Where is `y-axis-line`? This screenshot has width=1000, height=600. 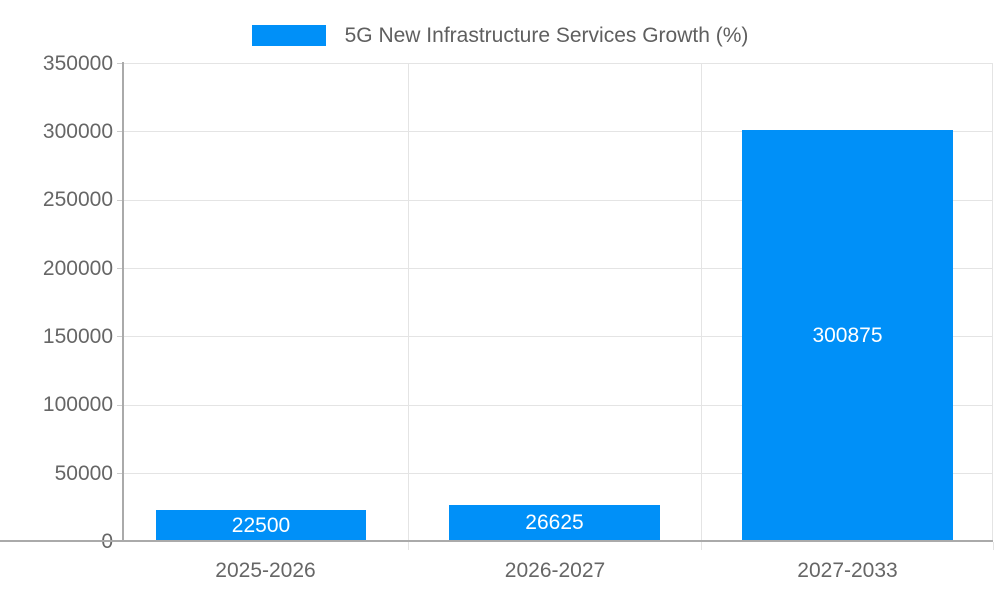
y-axis-line is located at coordinates (123, 302).